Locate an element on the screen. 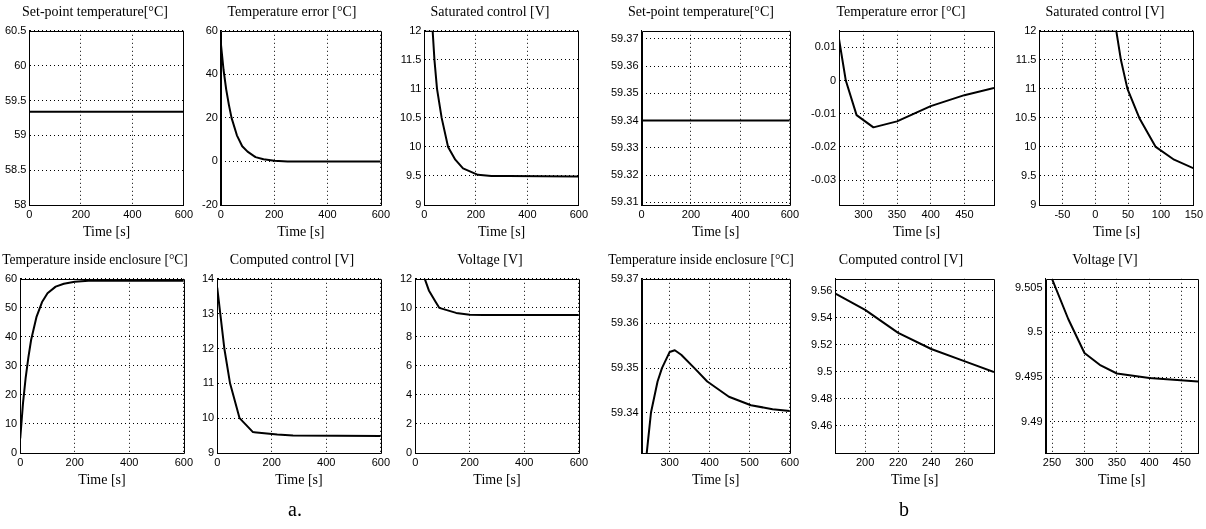  y-tick-label: 60.5 is located at coordinates (15, 29).